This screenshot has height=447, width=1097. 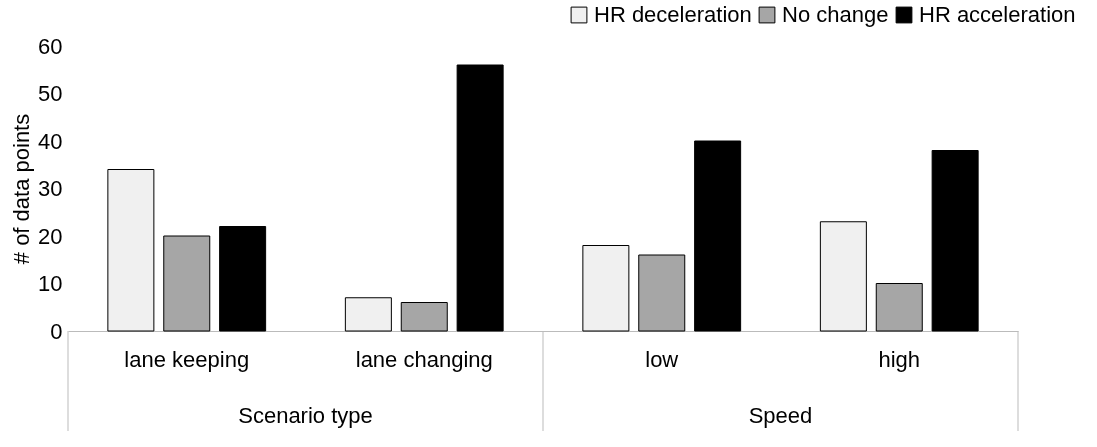 I want to click on x-tick-label: high, so click(x=899, y=359).